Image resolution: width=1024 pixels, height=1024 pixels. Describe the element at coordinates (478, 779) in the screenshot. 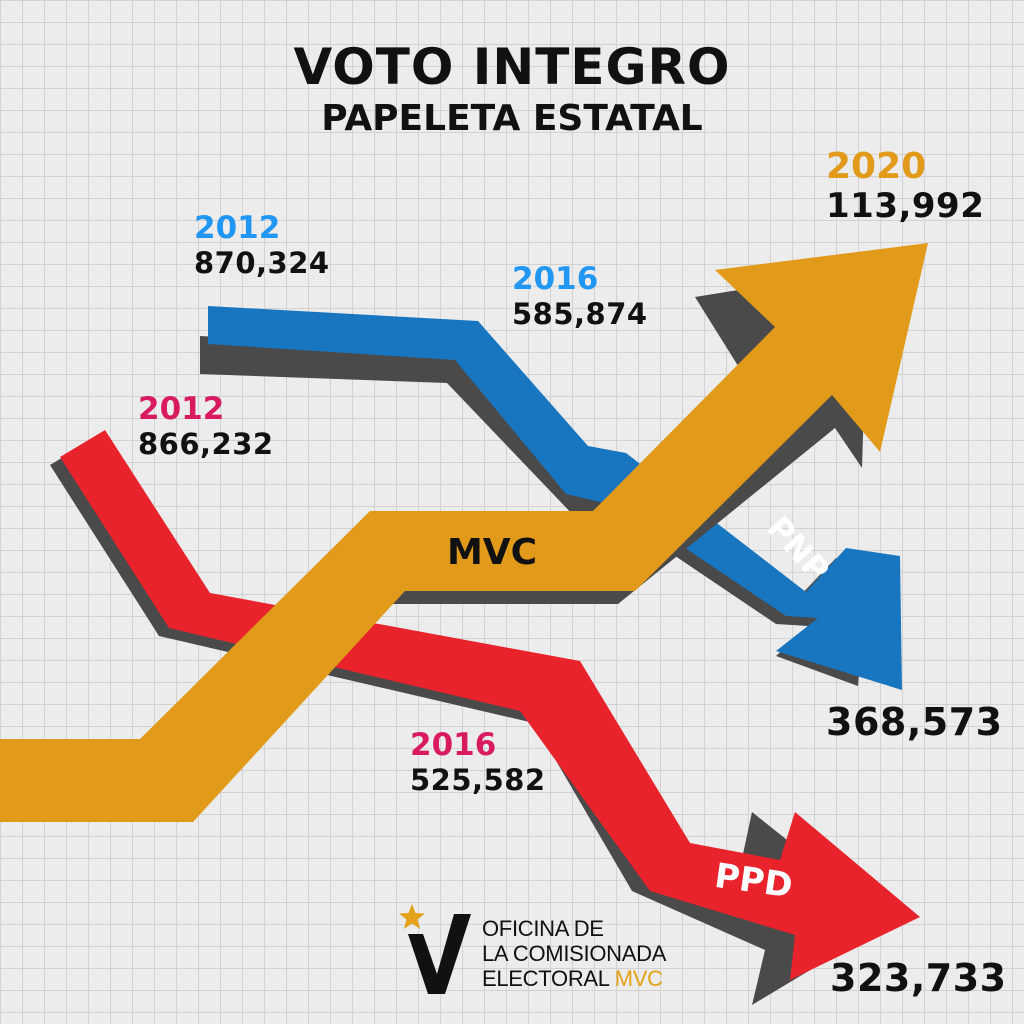

I see `ppd-2016-value: 525,582` at that location.